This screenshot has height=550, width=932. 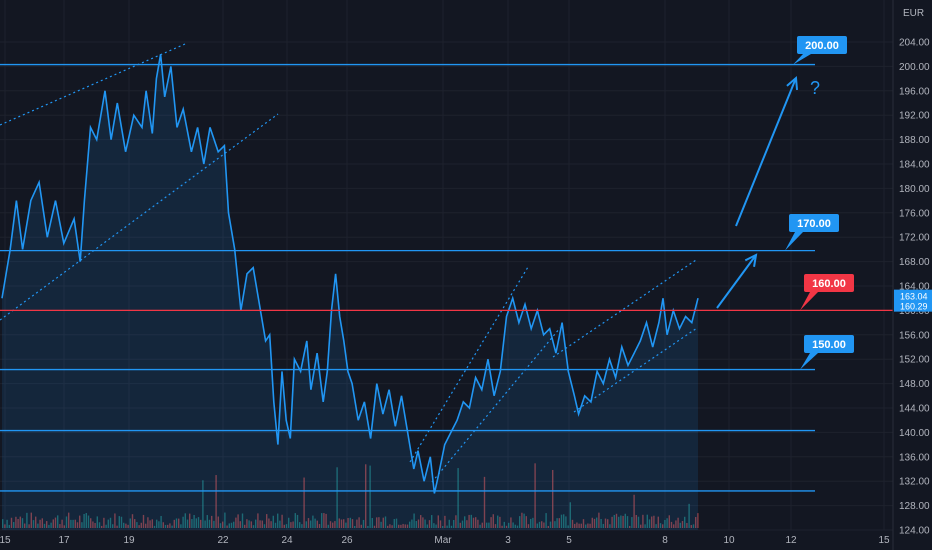 I want to click on time-tick-label: 5, so click(x=569, y=540).